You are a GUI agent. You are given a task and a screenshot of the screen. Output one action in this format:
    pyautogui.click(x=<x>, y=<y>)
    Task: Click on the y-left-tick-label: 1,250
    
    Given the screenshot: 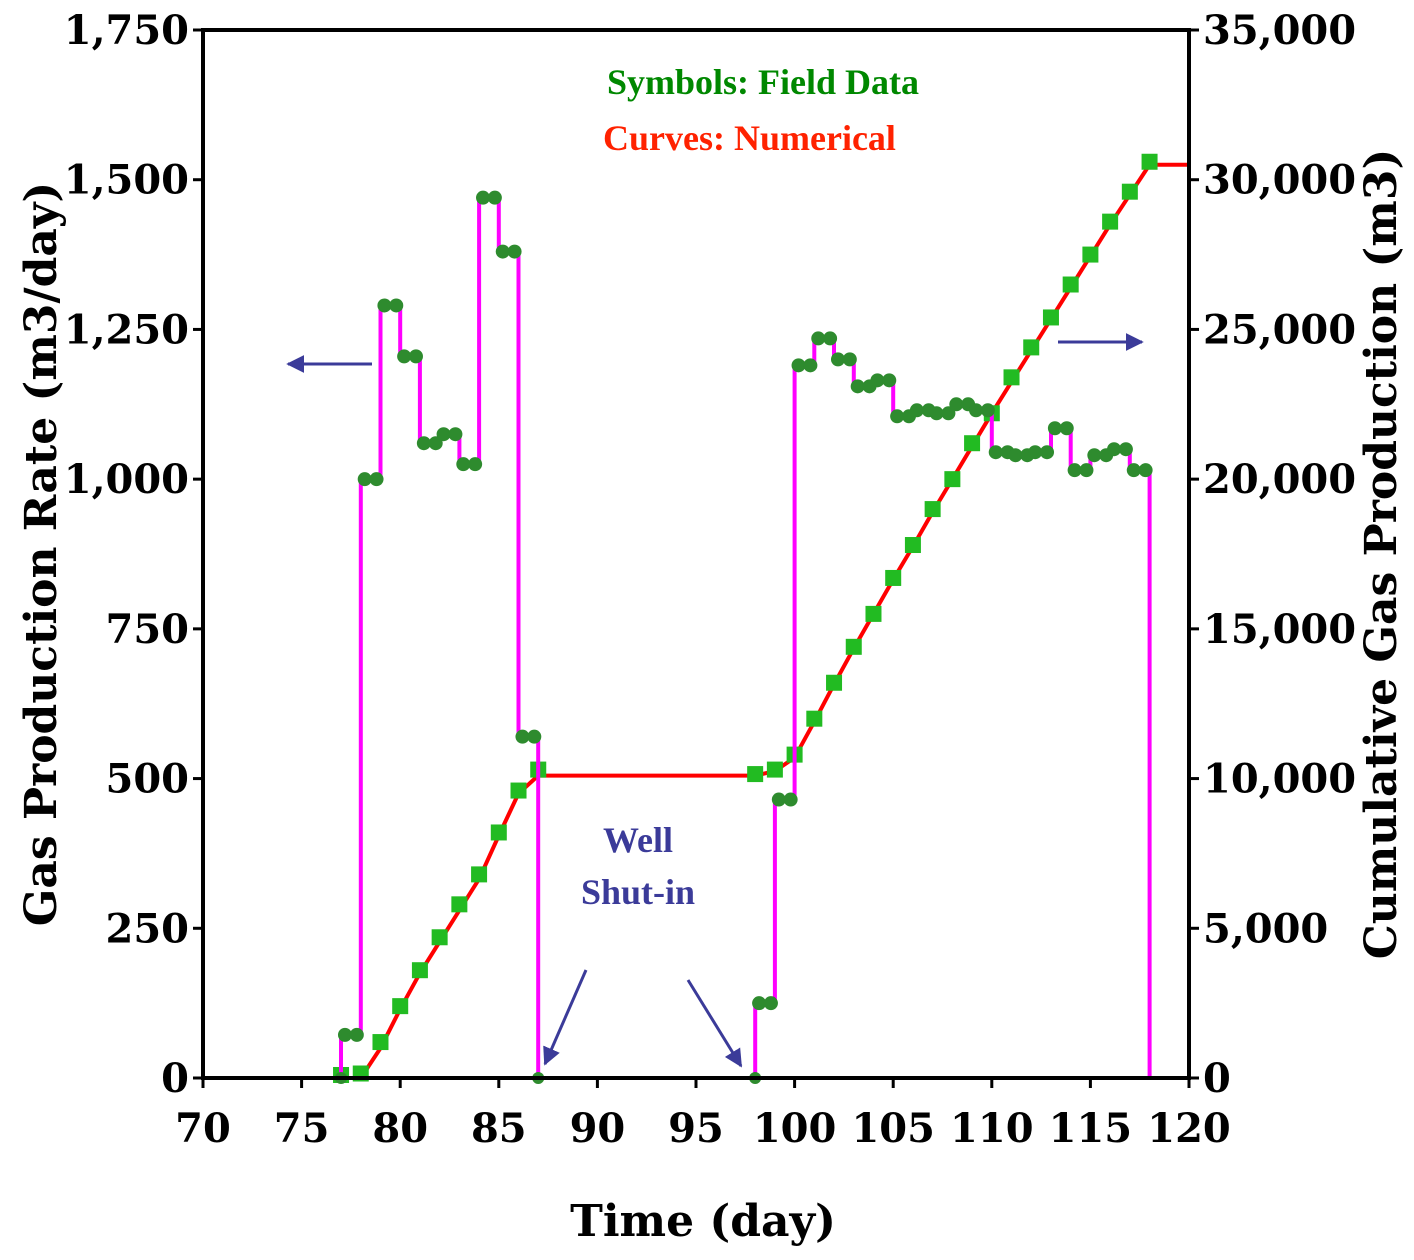 What is the action you would take?
    pyautogui.click(x=126, y=329)
    